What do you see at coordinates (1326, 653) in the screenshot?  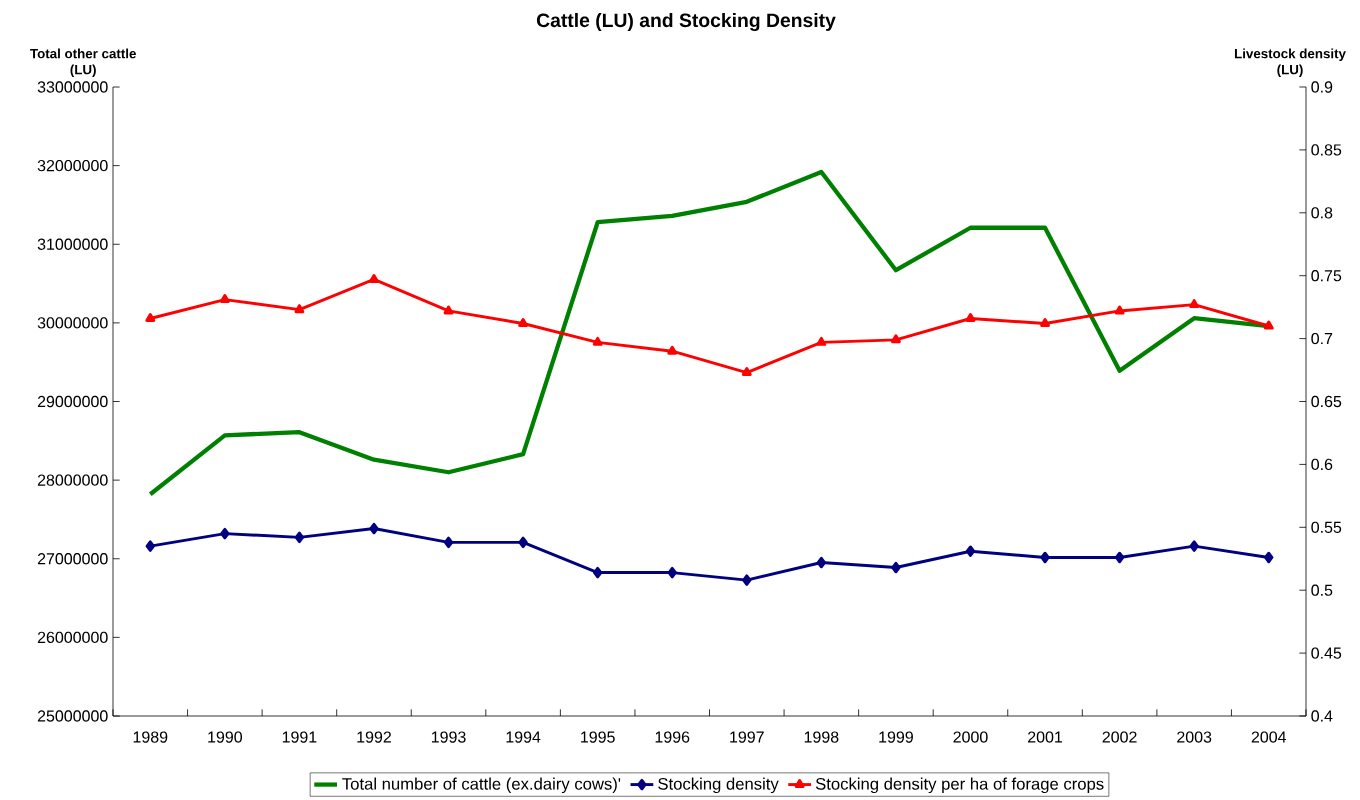 I see `y2-tick-label: 0.45` at bounding box center [1326, 653].